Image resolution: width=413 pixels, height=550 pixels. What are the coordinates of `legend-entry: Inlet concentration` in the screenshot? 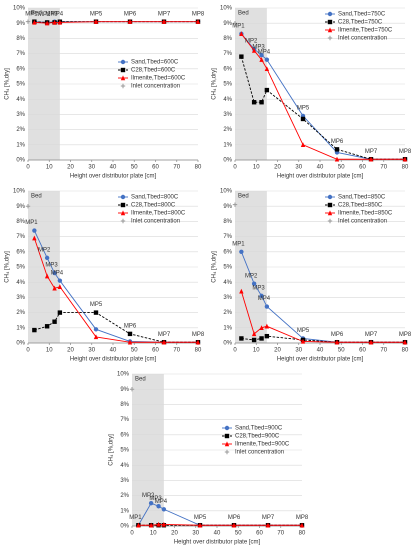 It's located at (357, 39).